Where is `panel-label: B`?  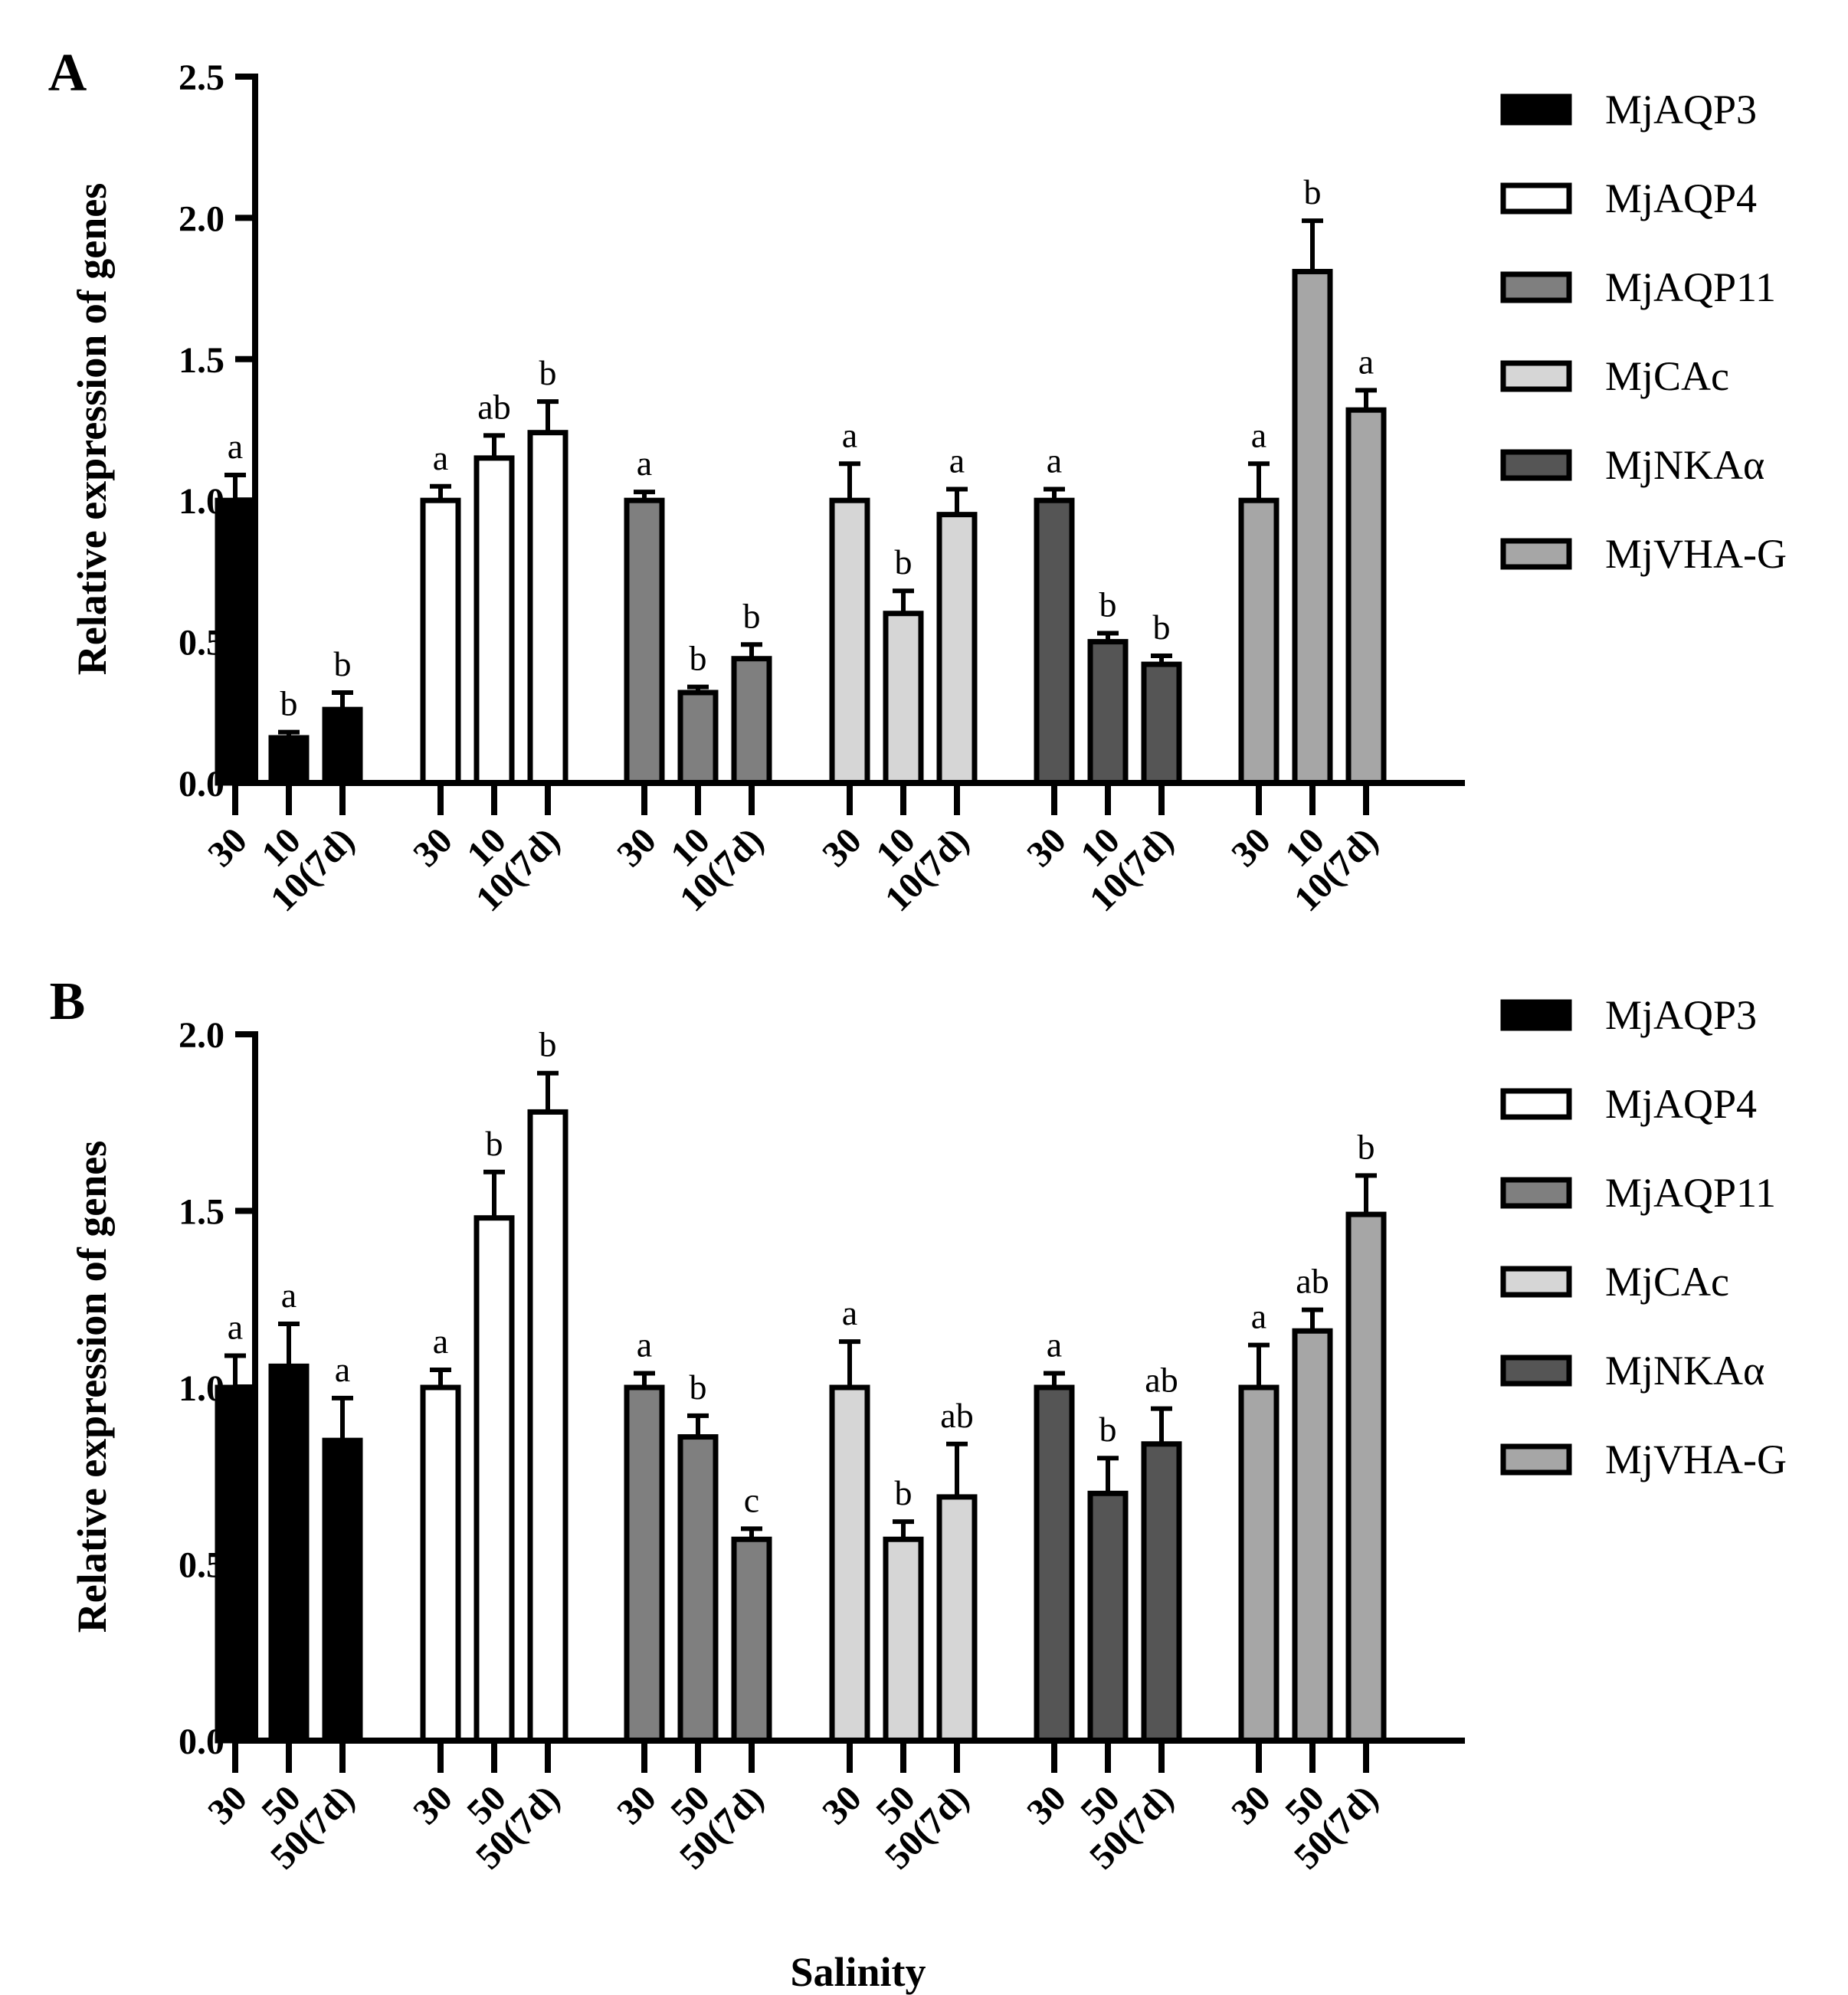
panel-label: B is located at coordinates (68, 1001).